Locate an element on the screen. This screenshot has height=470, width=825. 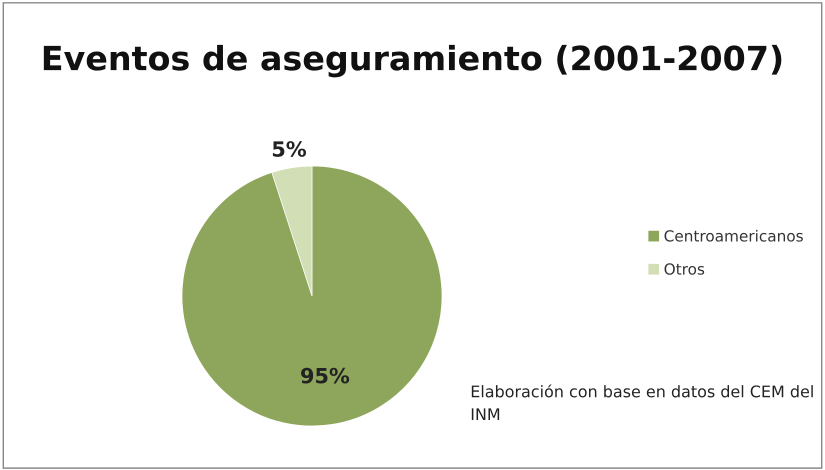
data-label: 5% is located at coordinates (289, 149).